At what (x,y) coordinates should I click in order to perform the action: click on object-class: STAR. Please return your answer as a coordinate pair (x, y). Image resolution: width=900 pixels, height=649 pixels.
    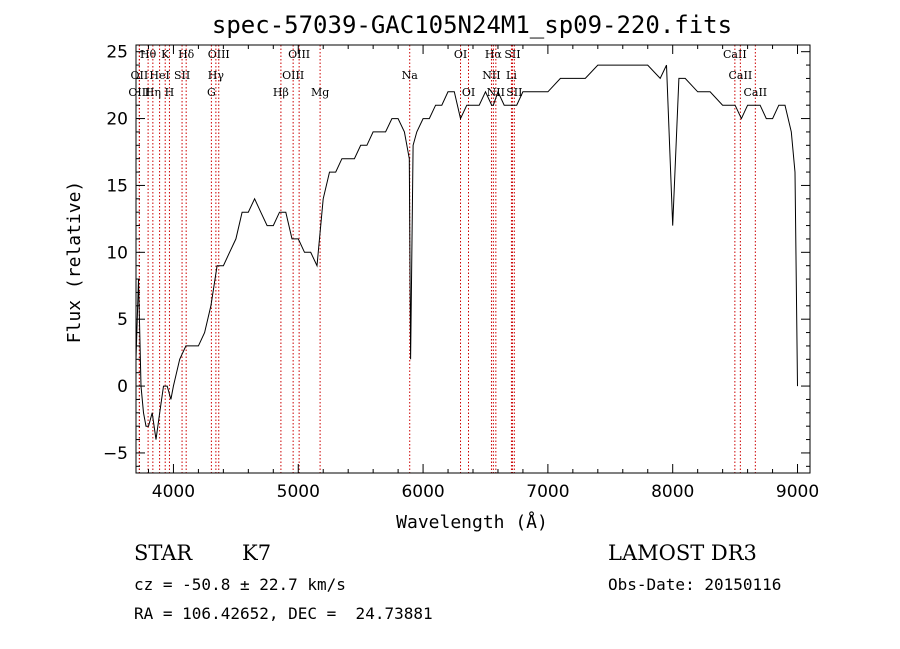
    Looking at the image, I should click on (163, 553).